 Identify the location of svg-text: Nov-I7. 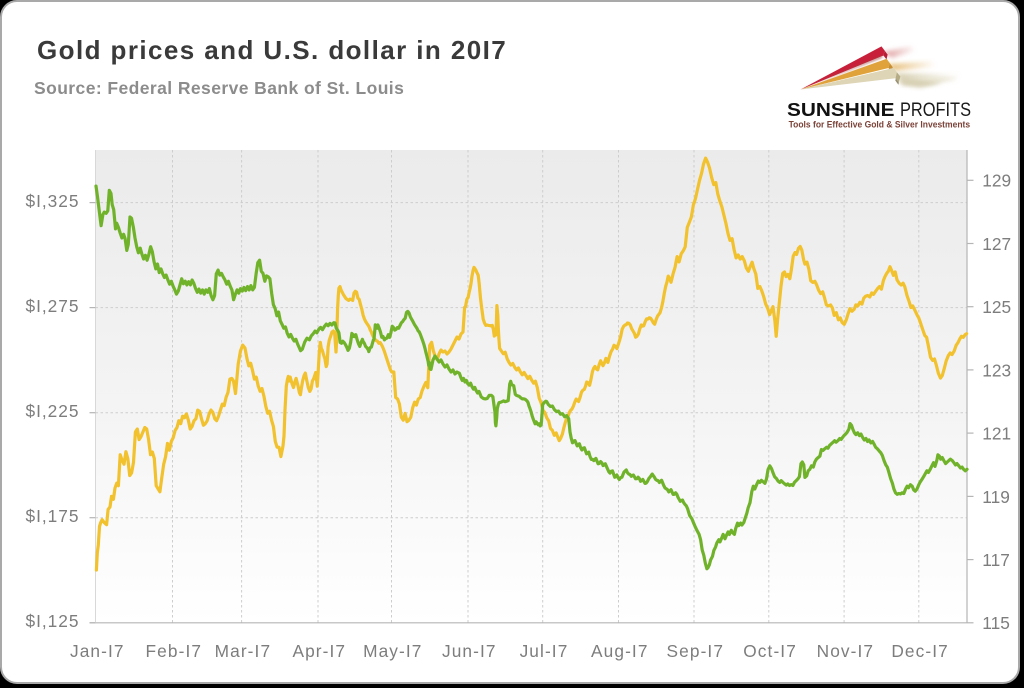
(846, 651).